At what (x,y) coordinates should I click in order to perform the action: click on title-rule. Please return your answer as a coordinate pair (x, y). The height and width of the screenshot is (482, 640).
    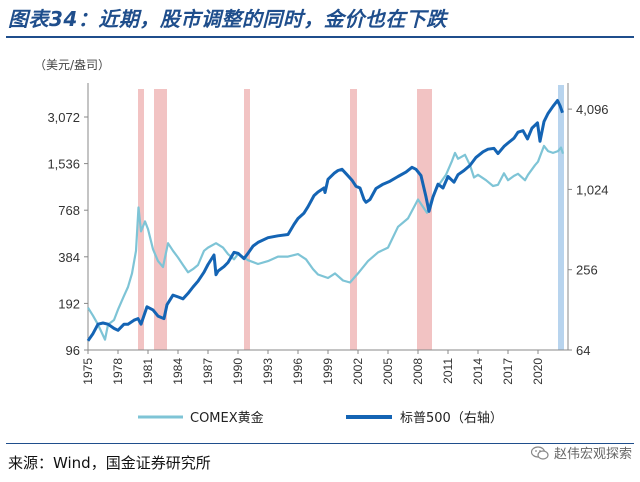
    Looking at the image, I should click on (320, 37).